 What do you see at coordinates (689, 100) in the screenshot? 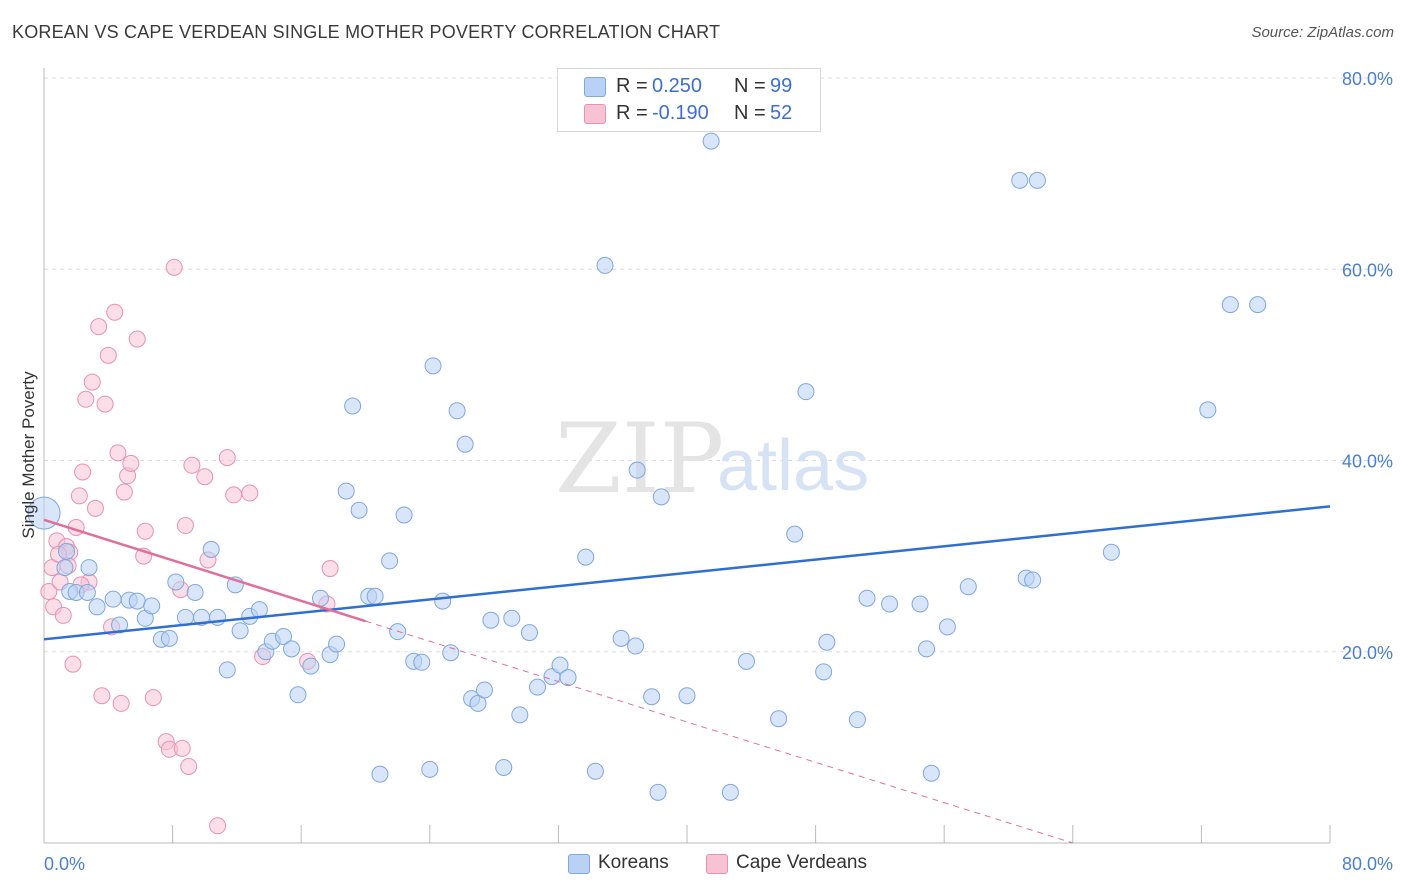
I see `correlation-legend: R = 0.250 N = 99 R = -0.190 N = 52` at bounding box center [689, 100].